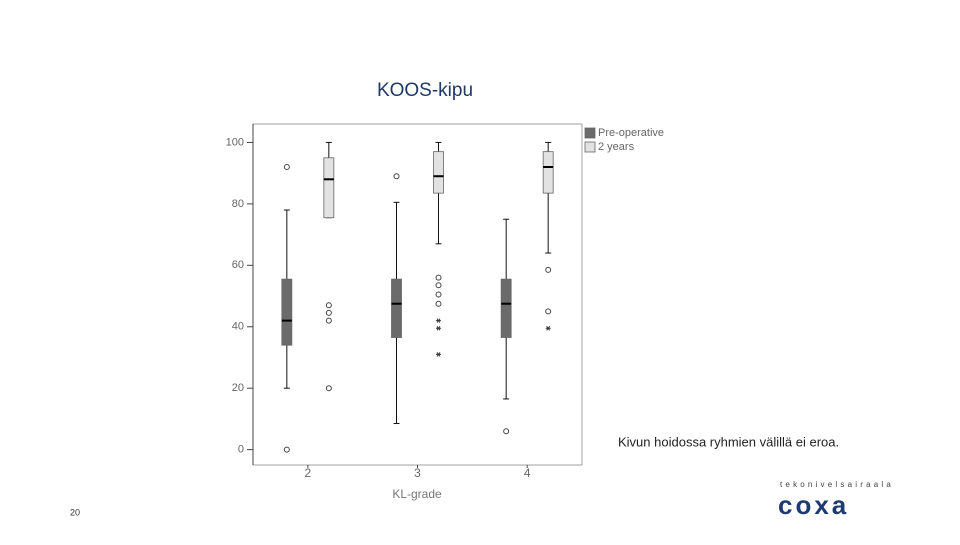 The width and height of the screenshot is (960, 545). Describe the element at coordinates (238, 388) in the screenshot. I see `y-tick-label: 20` at that location.